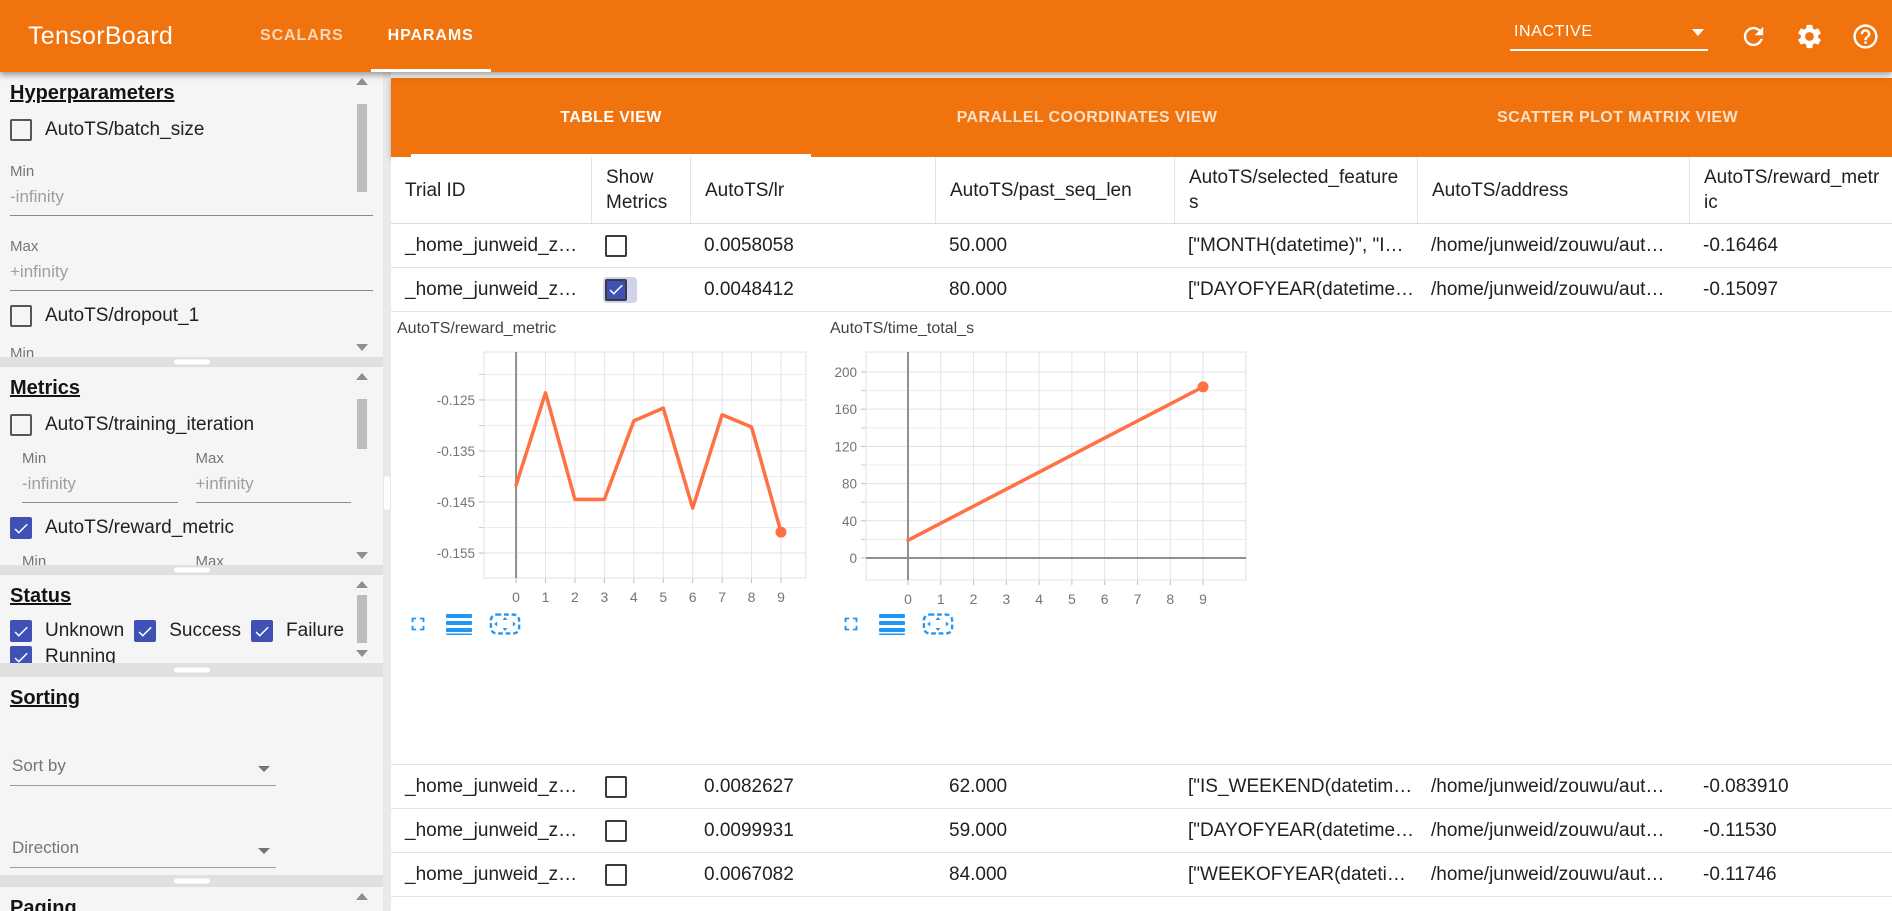 The height and width of the screenshot is (911, 1892). Describe the element at coordinates (575, 597) in the screenshot. I see `svg-text: 2` at that location.